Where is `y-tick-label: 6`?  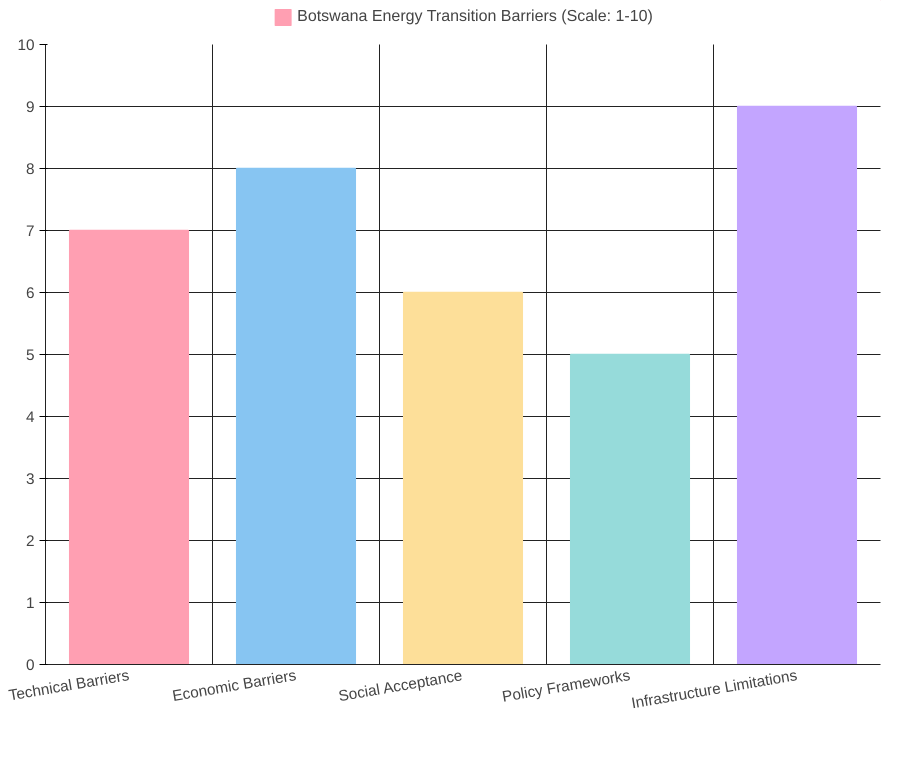
y-tick-label: 6 is located at coordinates (30, 293).